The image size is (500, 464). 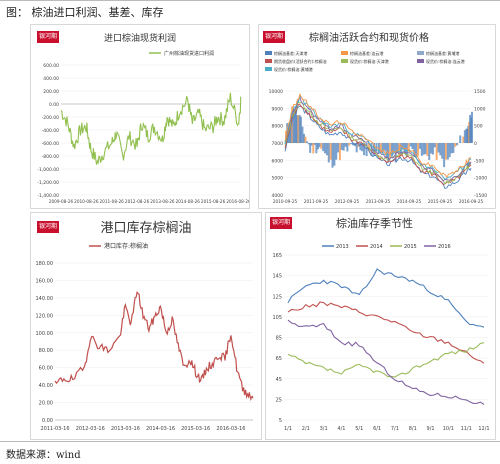 What do you see at coordinates (316, 201) in the screenshot?
I see `x-tick-label: 2011-09-25` at bounding box center [316, 201].